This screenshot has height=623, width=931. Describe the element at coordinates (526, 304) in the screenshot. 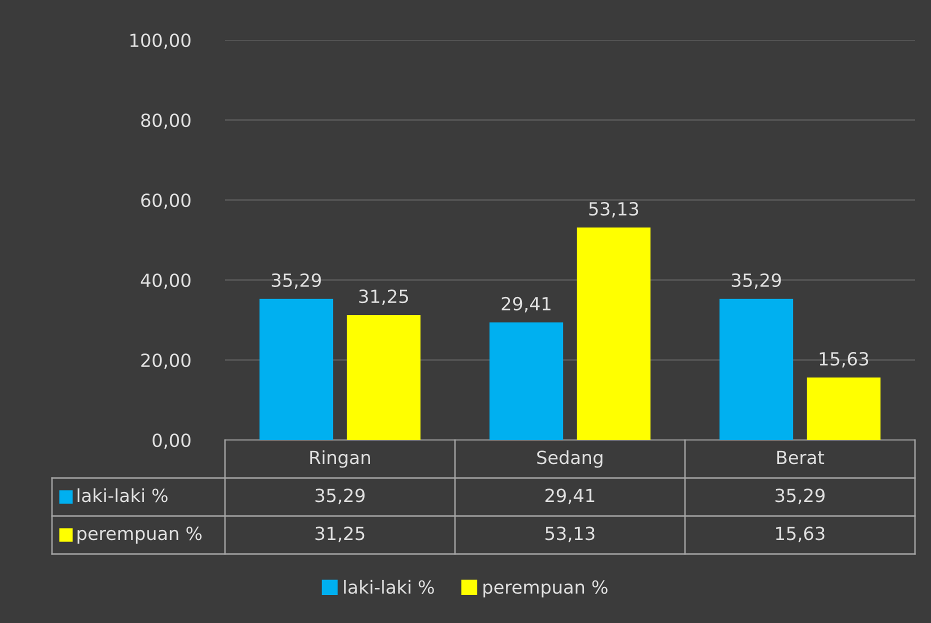

I see `text: 29,41` at that location.